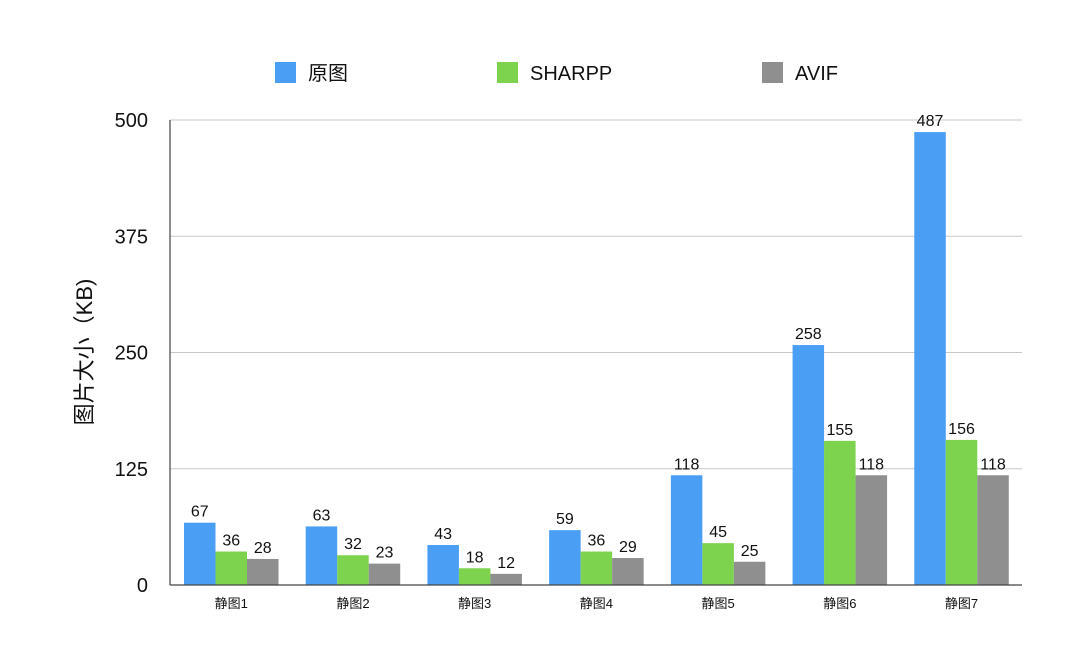  What do you see at coordinates (352, 603) in the screenshot?
I see `x-tick-label: 静图2` at bounding box center [352, 603].